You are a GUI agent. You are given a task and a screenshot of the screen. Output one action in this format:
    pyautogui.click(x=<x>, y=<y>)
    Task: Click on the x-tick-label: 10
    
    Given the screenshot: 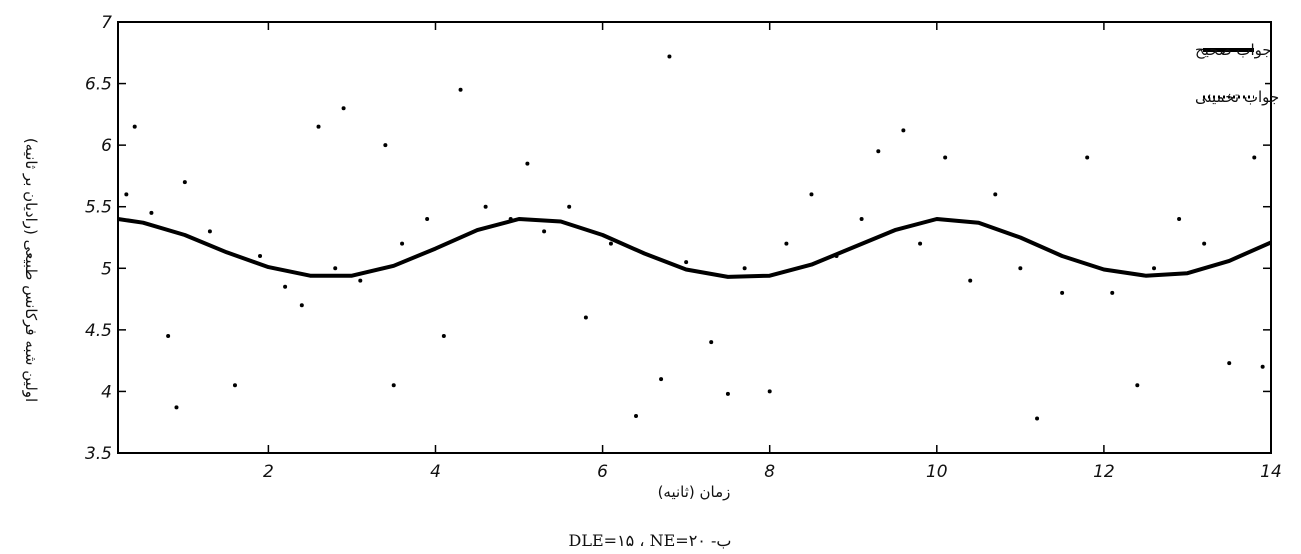 What is the action you would take?
    pyautogui.click(x=937, y=472)
    